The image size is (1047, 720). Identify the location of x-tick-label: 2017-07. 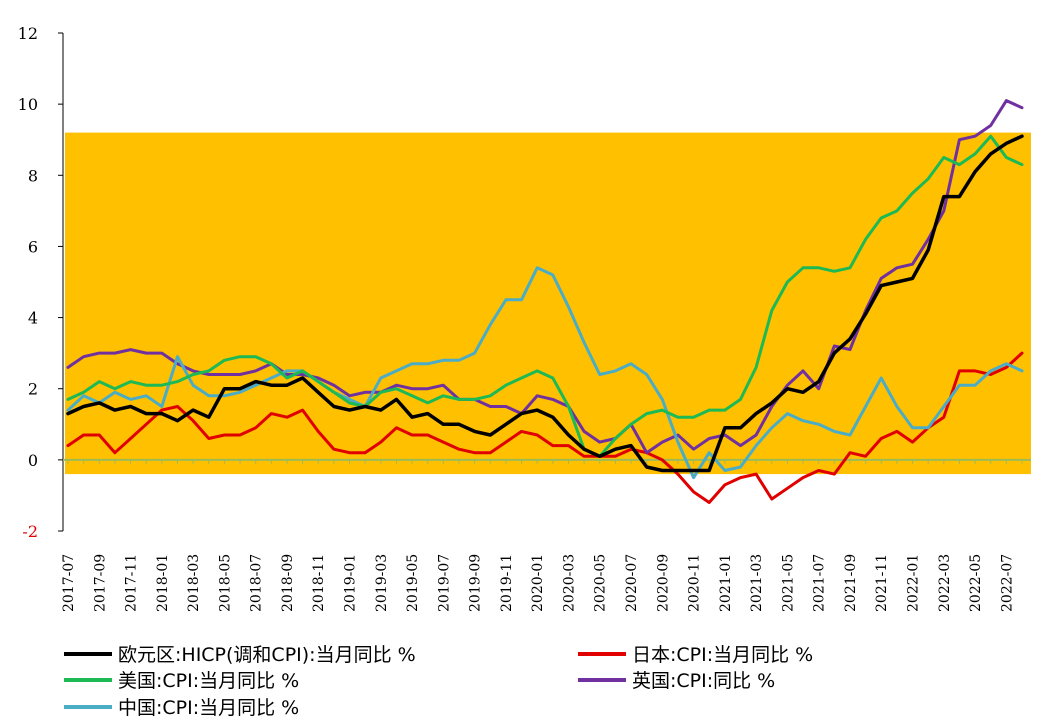
(69, 583).